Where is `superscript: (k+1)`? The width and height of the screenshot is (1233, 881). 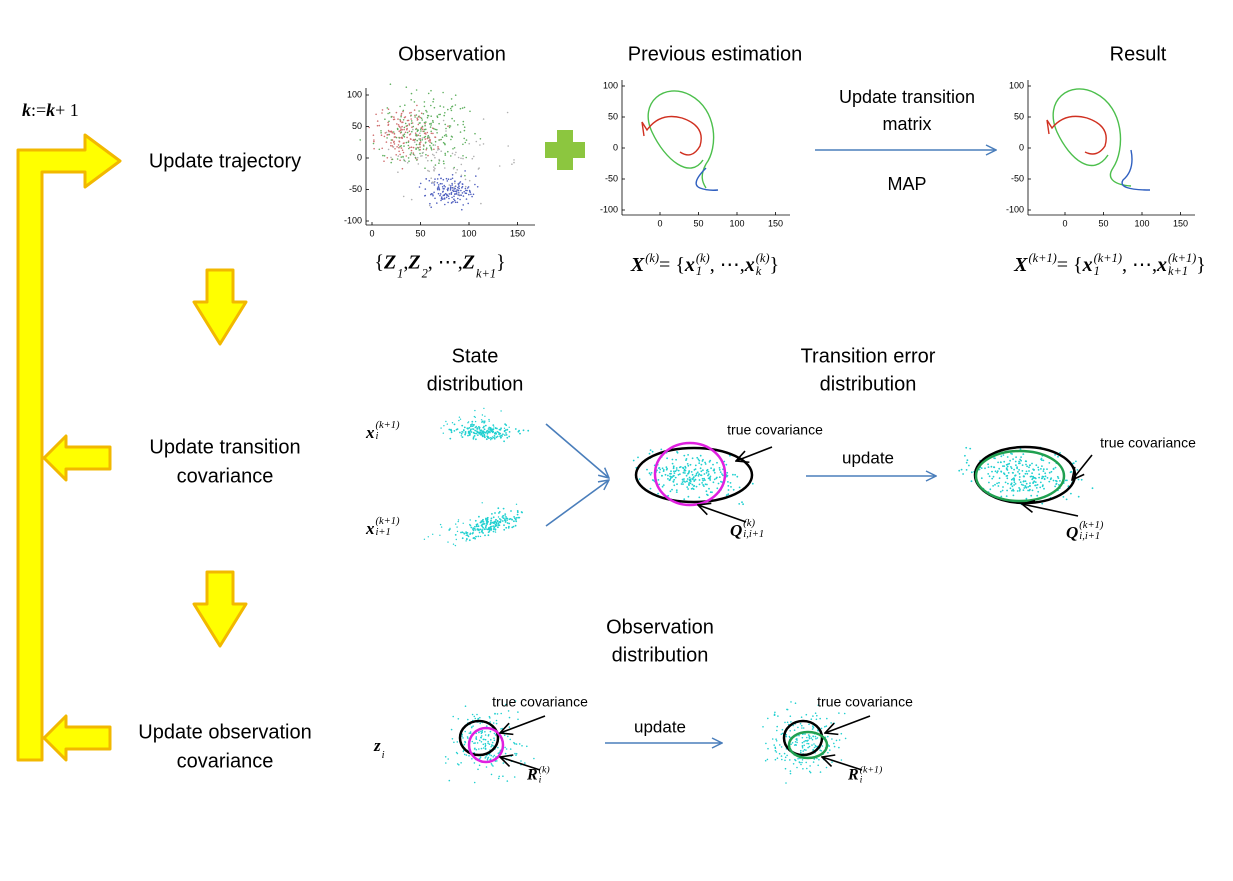
superscript: (k+1) is located at coordinates (1042, 257).